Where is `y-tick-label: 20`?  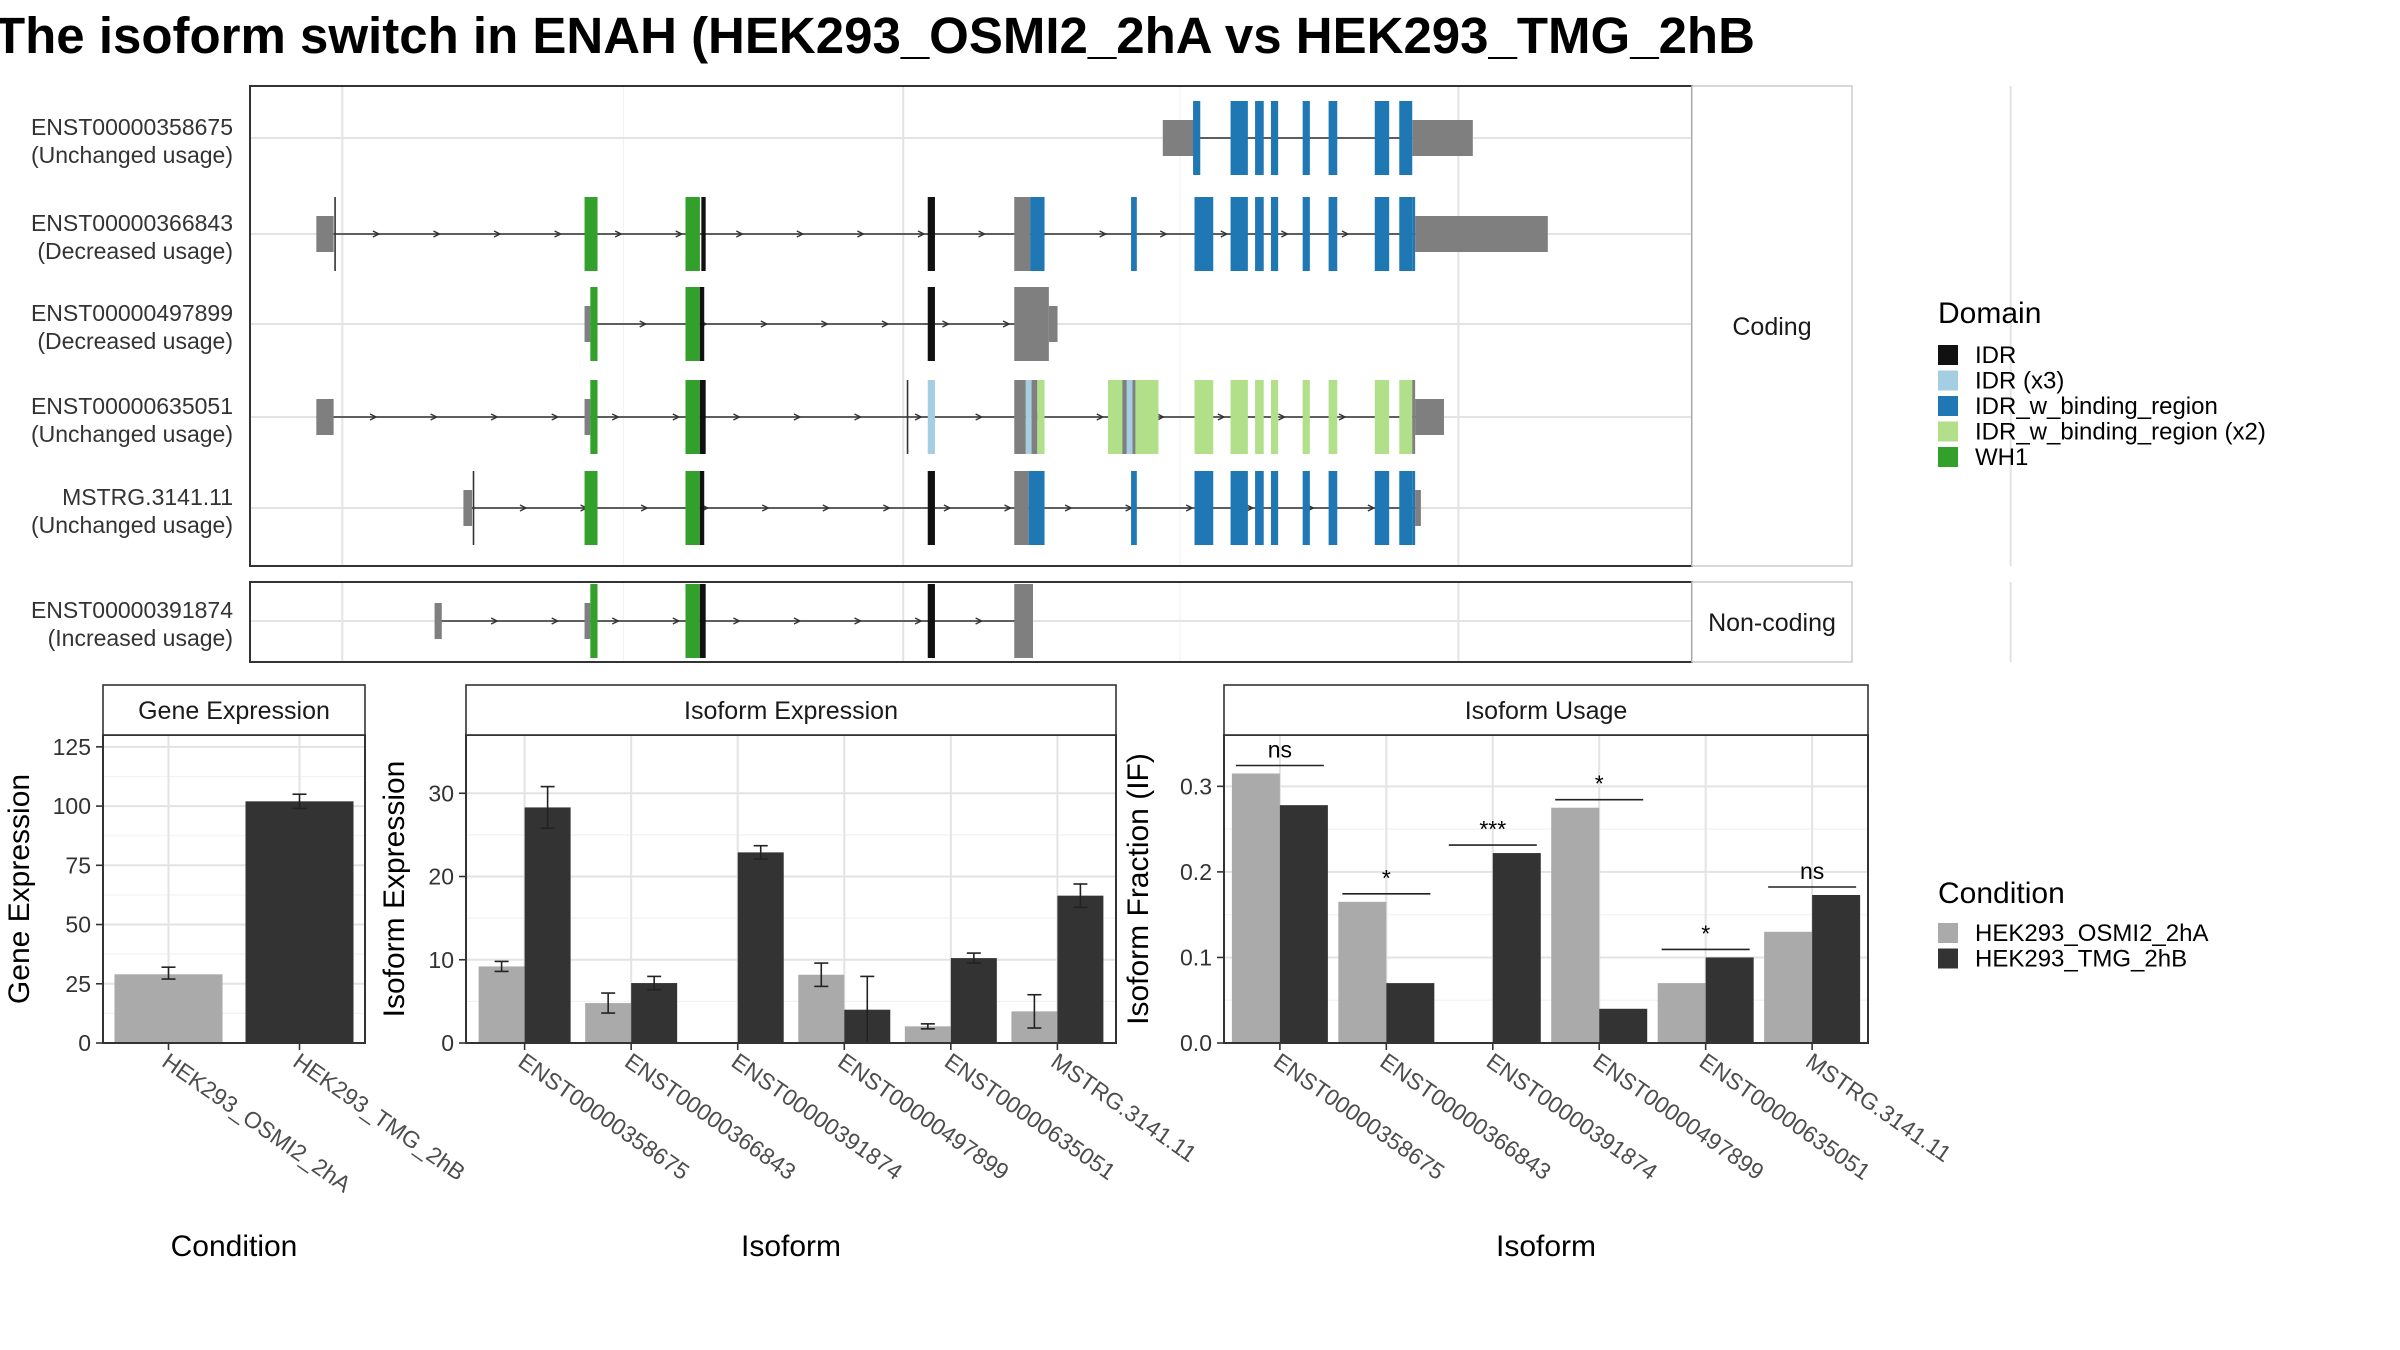 y-tick-label: 20 is located at coordinates (441, 877).